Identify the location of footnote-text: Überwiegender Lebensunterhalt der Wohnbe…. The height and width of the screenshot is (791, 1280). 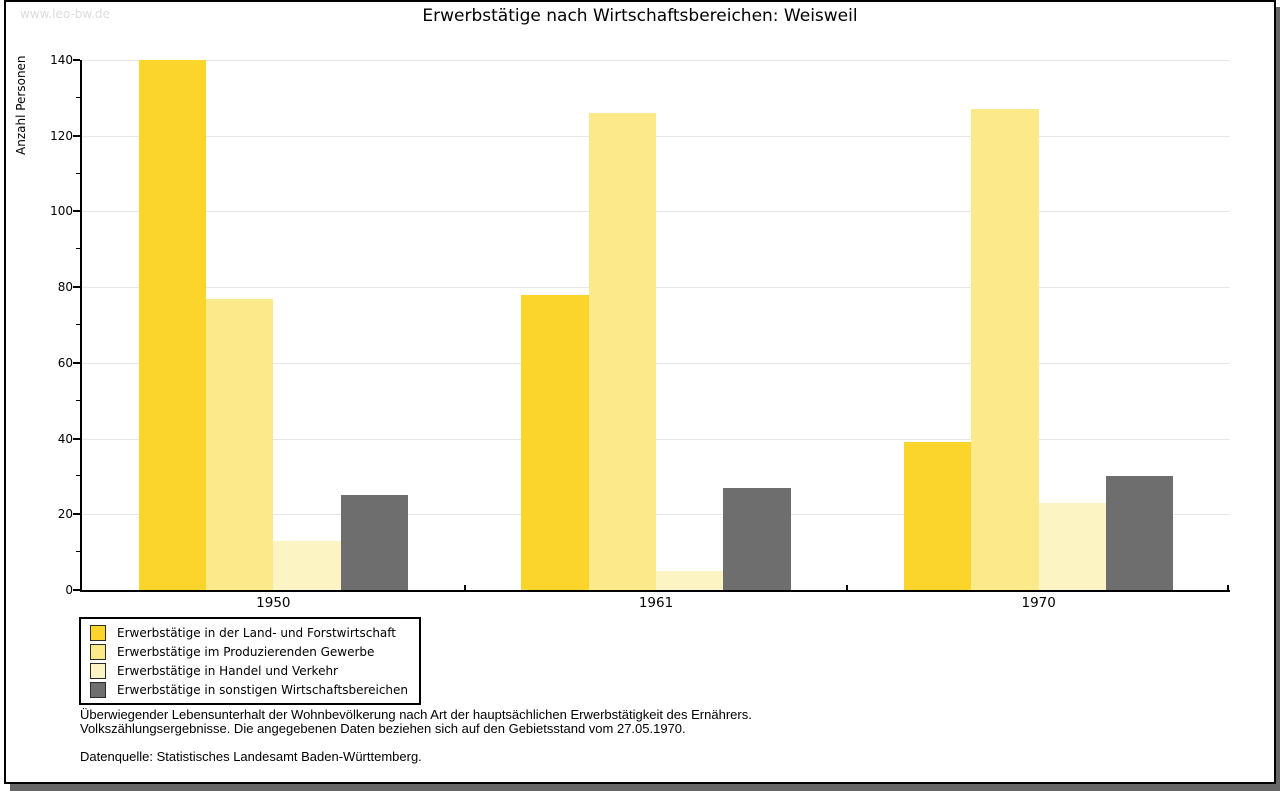
(416, 721).